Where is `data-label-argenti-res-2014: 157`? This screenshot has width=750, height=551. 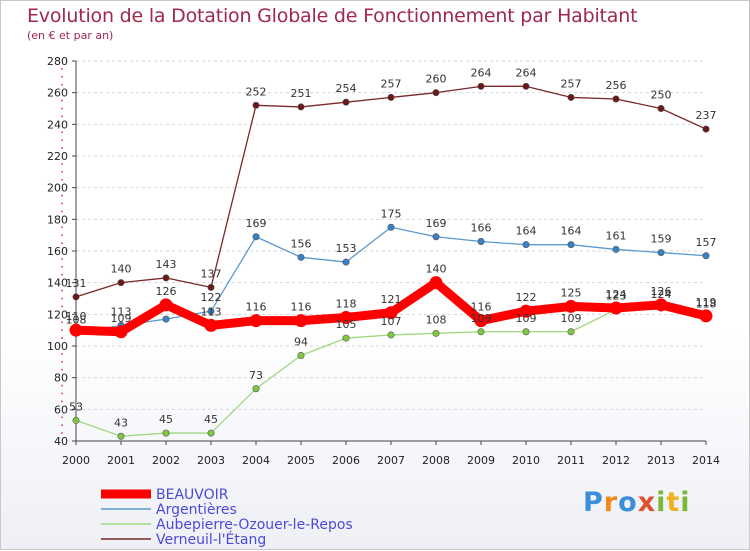 data-label-argenti-res-2014: 157 is located at coordinates (706, 242).